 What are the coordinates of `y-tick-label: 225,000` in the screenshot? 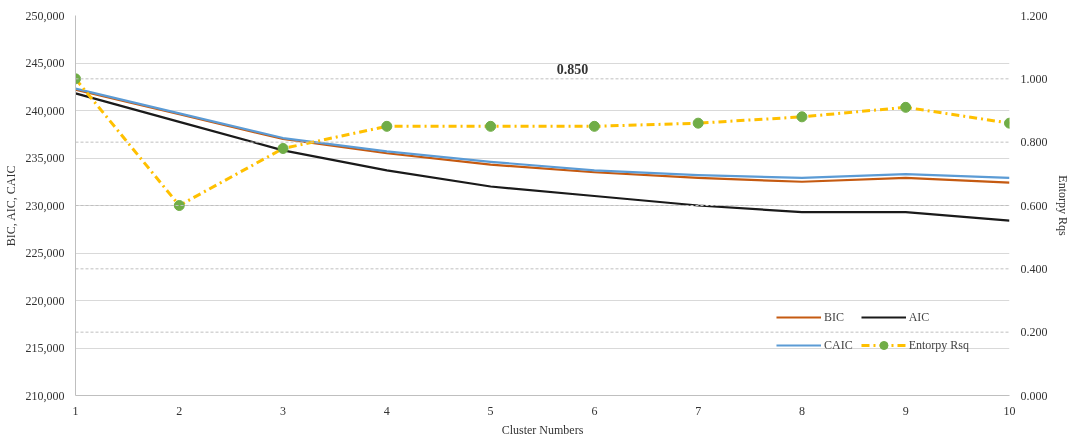 It's located at (45, 253).